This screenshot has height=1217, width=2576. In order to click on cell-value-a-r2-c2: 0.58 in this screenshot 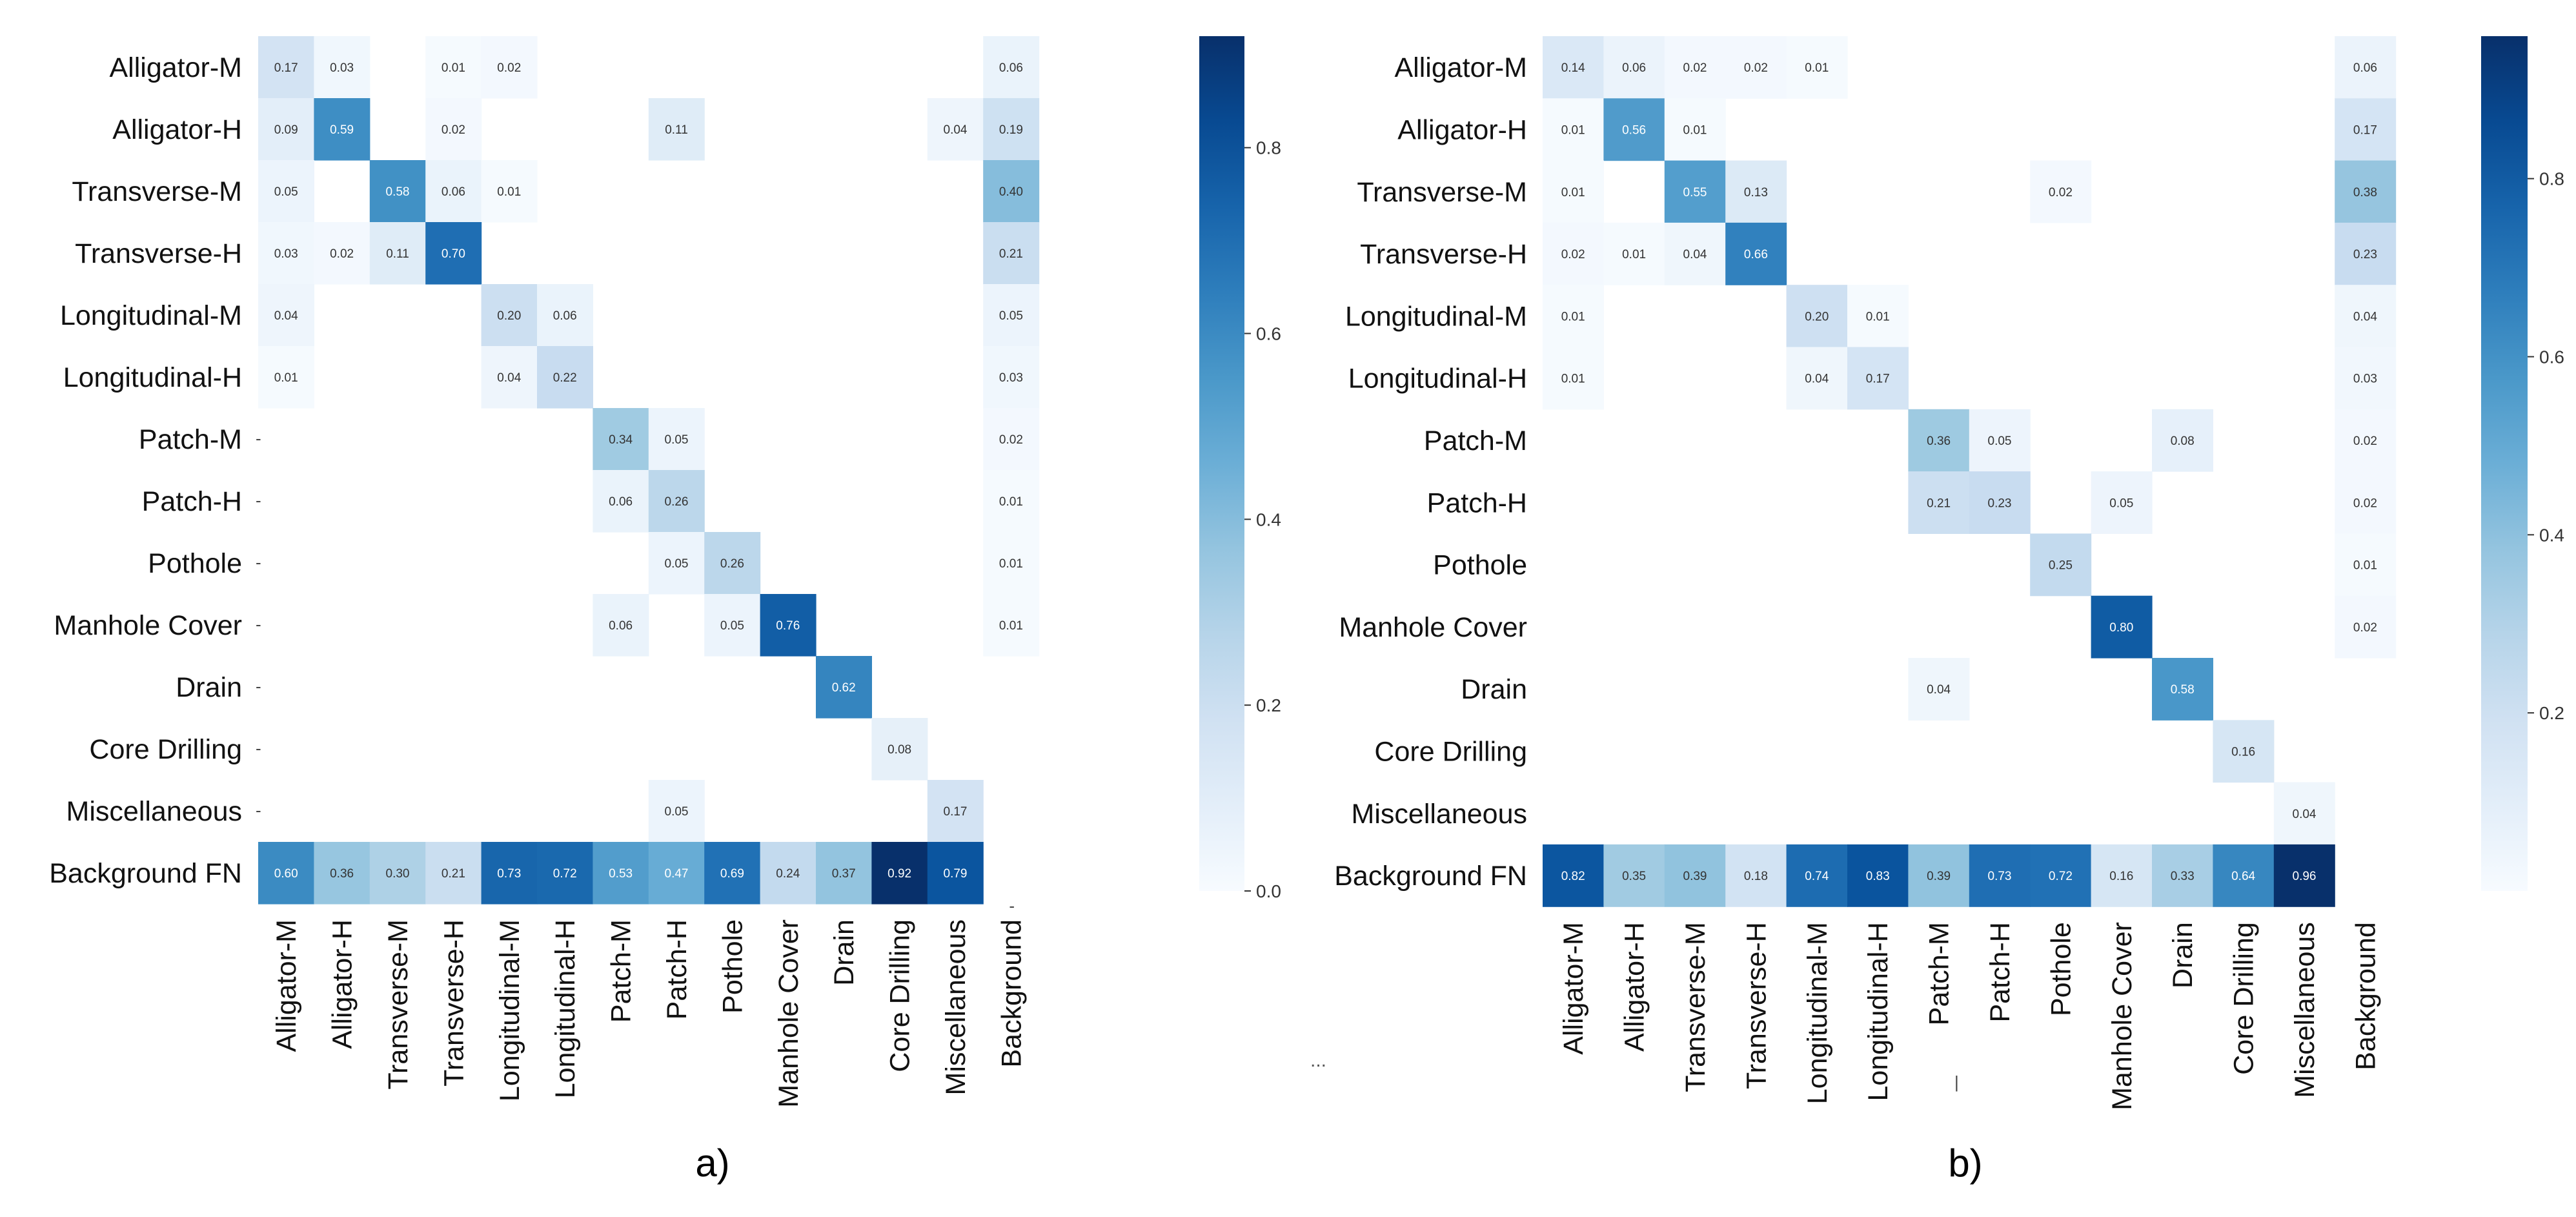, I will do `click(398, 192)`.